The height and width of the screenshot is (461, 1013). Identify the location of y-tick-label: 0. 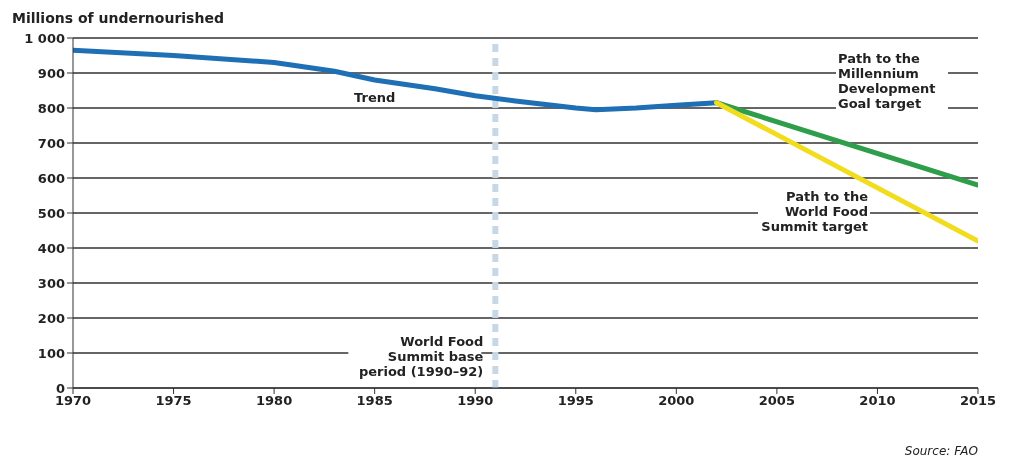
(60, 388).